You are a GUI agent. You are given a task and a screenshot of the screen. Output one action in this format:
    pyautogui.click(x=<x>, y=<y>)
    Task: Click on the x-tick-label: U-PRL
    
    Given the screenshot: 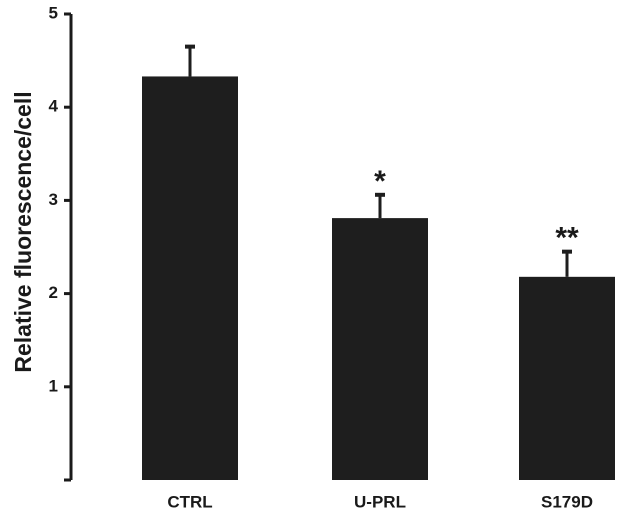 What is the action you would take?
    pyautogui.click(x=380, y=501)
    